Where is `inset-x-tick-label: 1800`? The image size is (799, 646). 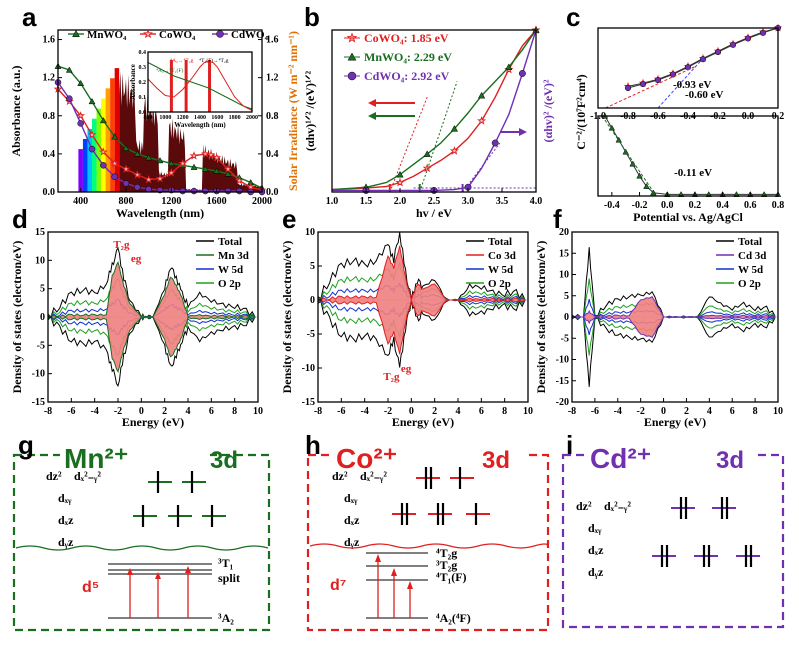 inset-x-tick-label: 1800 is located at coordinates (235, 118).